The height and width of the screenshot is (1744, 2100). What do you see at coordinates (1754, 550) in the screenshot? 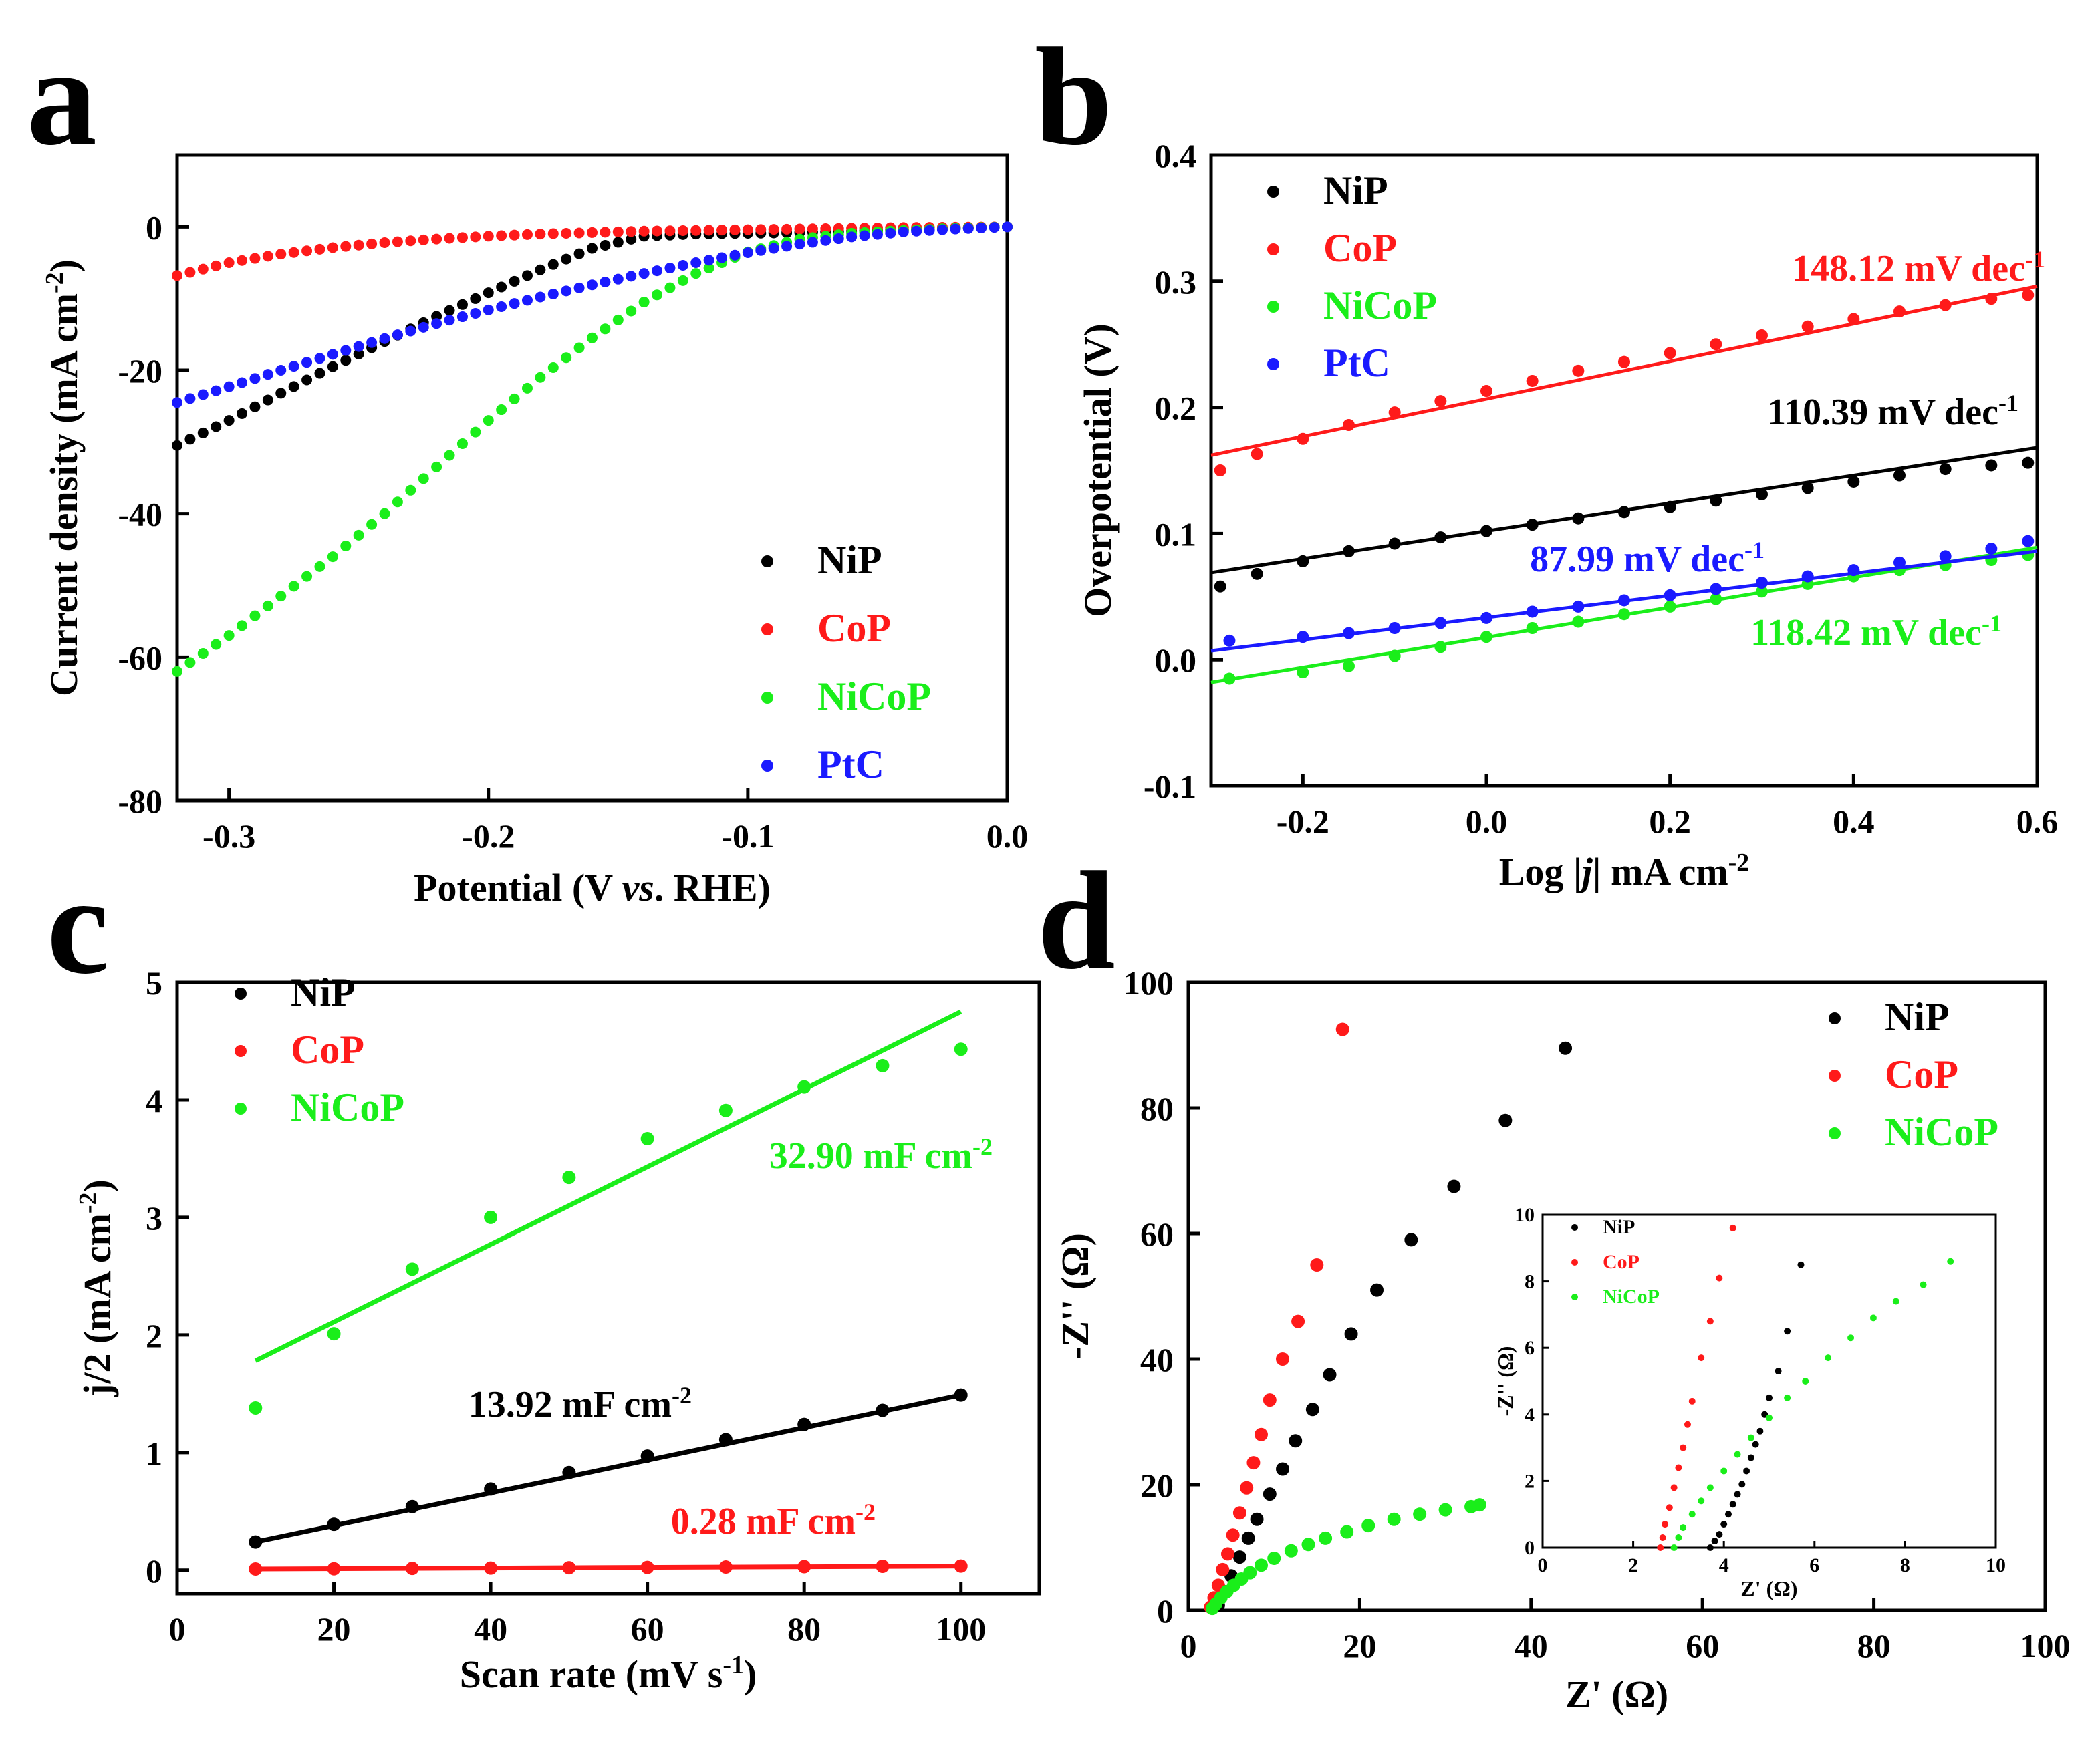
I see `annotation-superscript: -1` at bounding box center [1754, 550].